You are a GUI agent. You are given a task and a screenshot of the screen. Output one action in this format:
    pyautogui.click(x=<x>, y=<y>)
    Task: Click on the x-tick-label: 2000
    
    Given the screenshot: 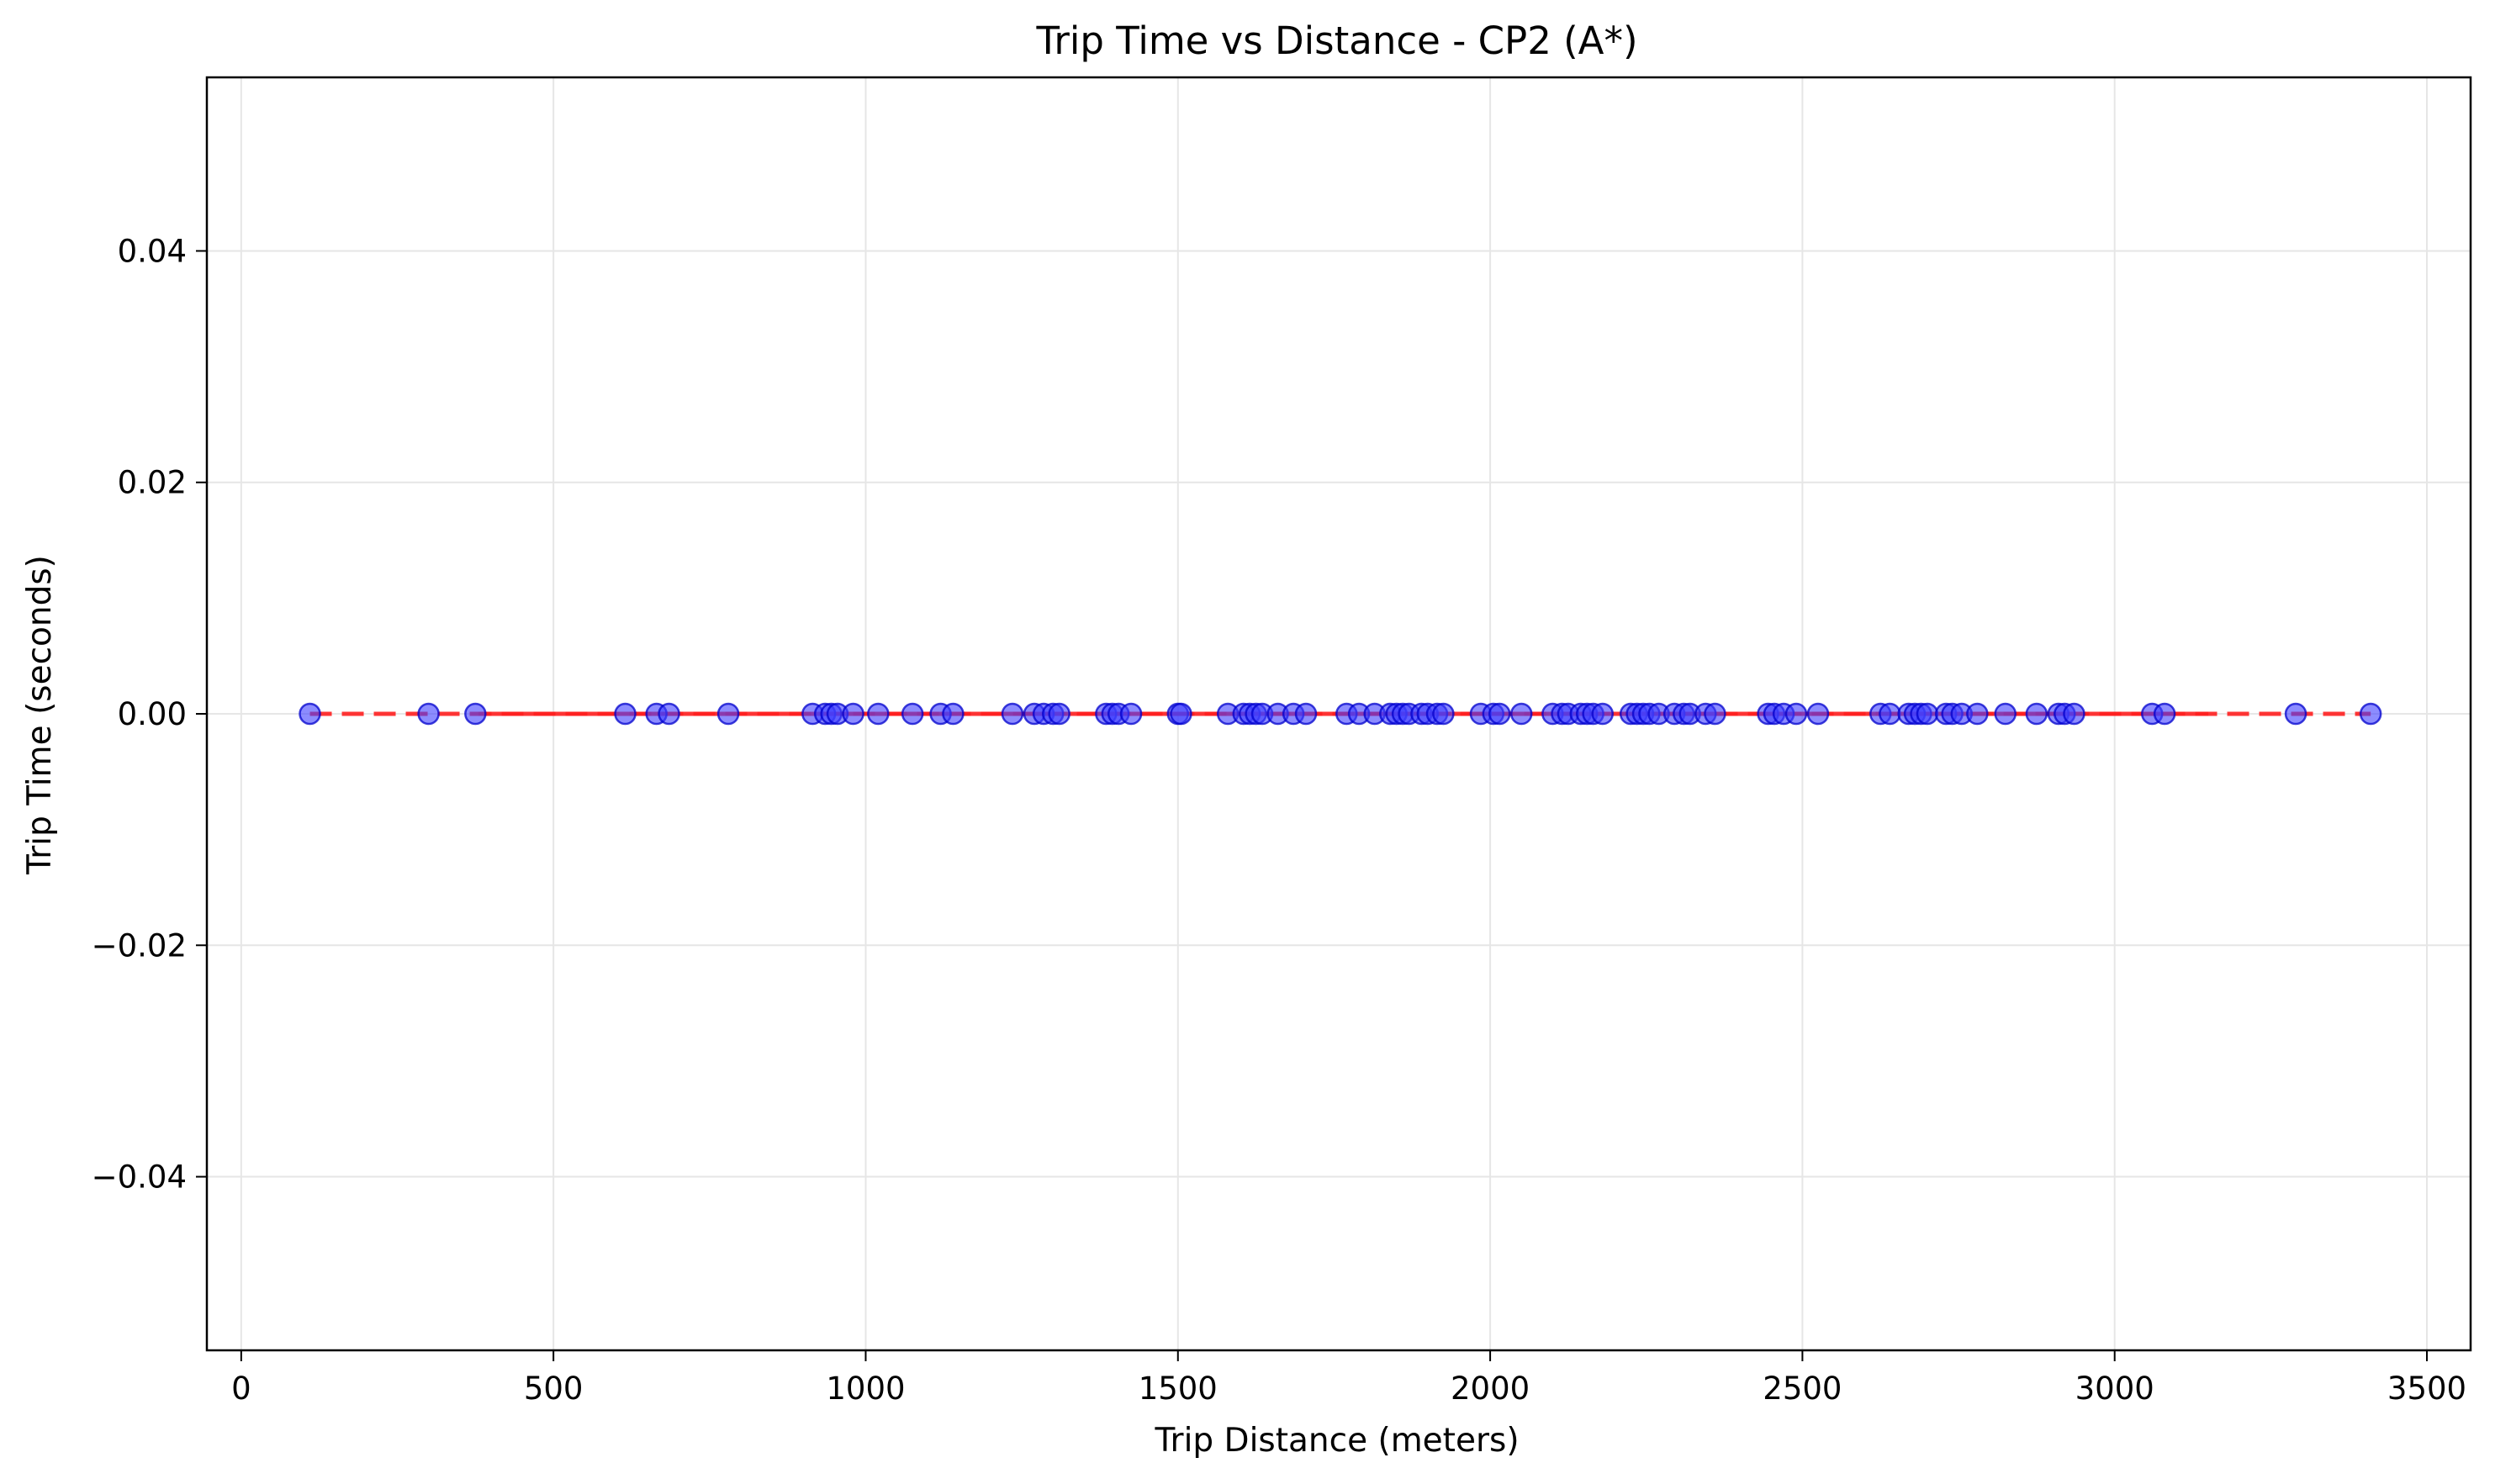 What is the action you would take?
    pyautogui.click(x=1490, y=1388)
    